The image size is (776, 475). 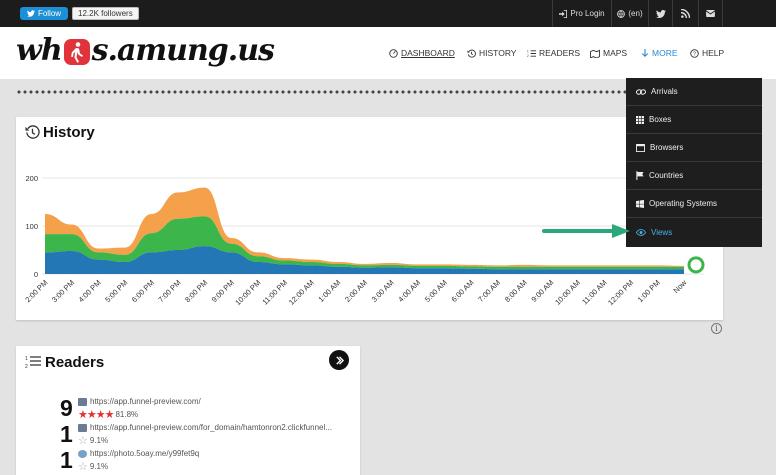 I want to click on follower-count: 12.2K followers, so click(x=105, y=13).